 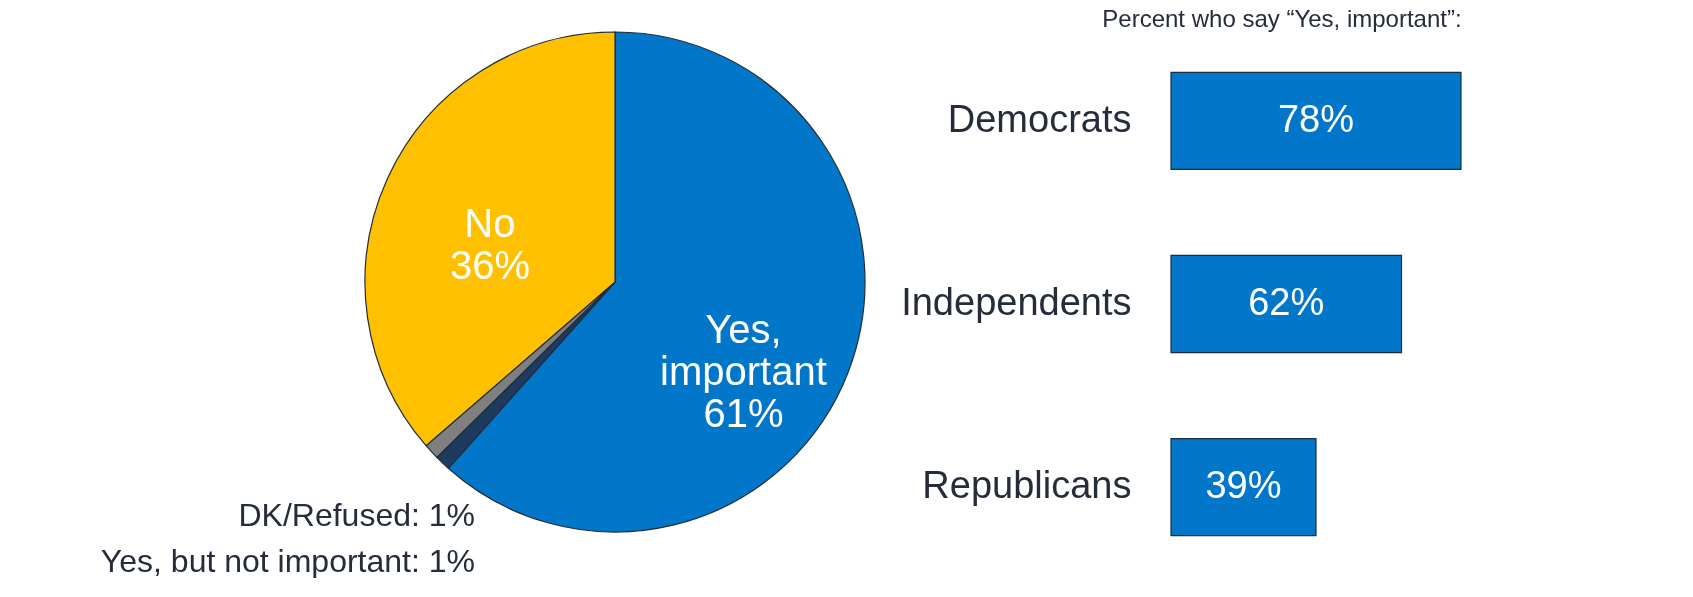 What do you see at coordinates (490, 222) in the screenshot?
I see `slice-label: No` at bounding box center [490, 222].